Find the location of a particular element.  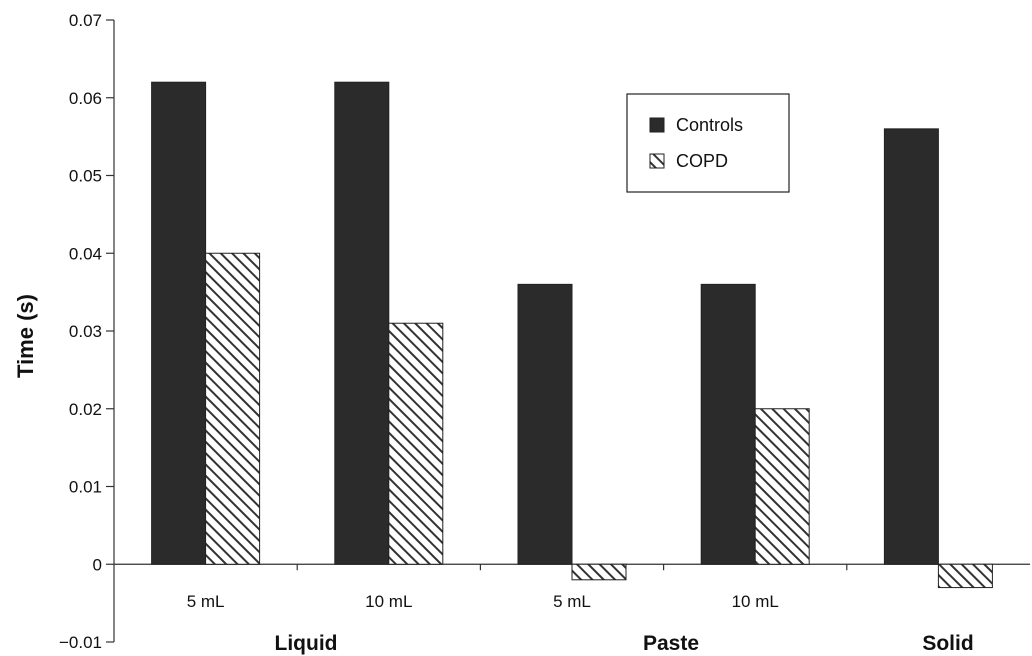

y-tick-label: 0.07 is located at coordinates (85, 20).